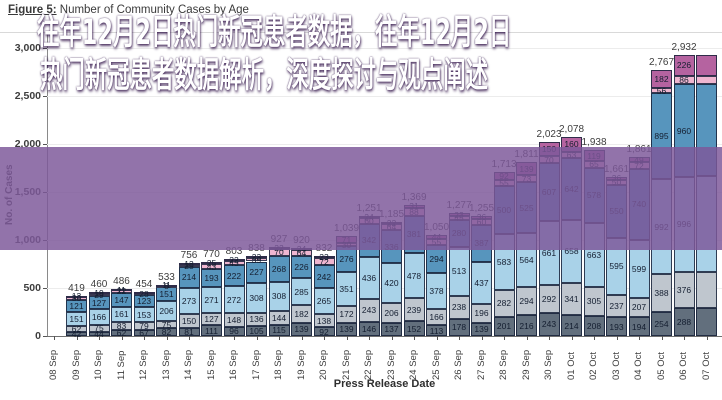 This screenshot has width=722, height=400. What do you see at coordinates (166, 364) in the screenshot?
I see `x-tick-label: 13 Sep` at bounding box center [166, 364].